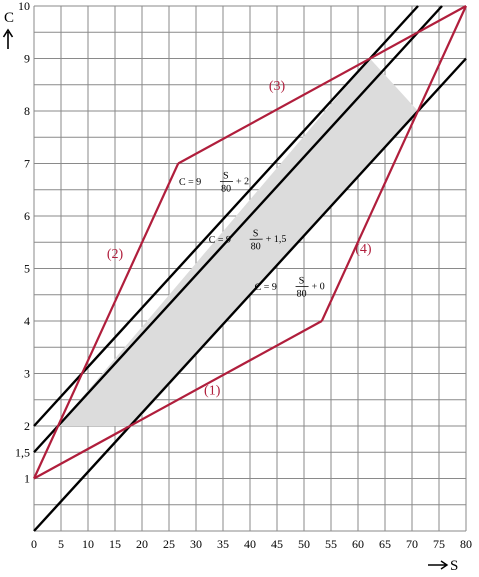 The width and height of the screenshot is (479, 577). I want to click on x-tick-label: 20, so click(142, 544).